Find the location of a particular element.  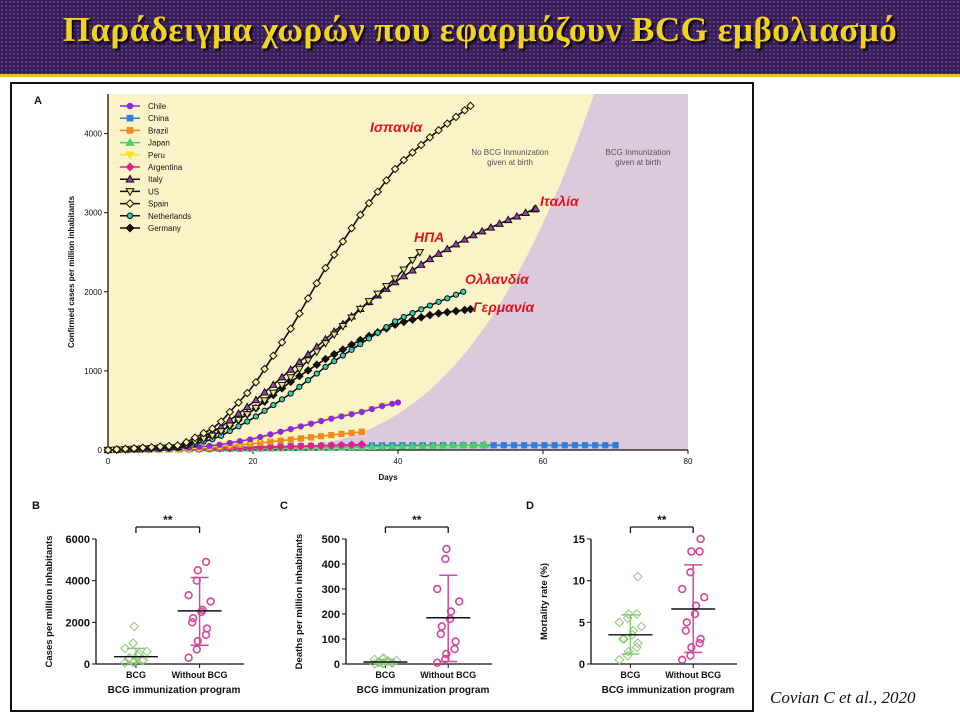

x-tick-label: 20 is located at coordinates (253, 461).